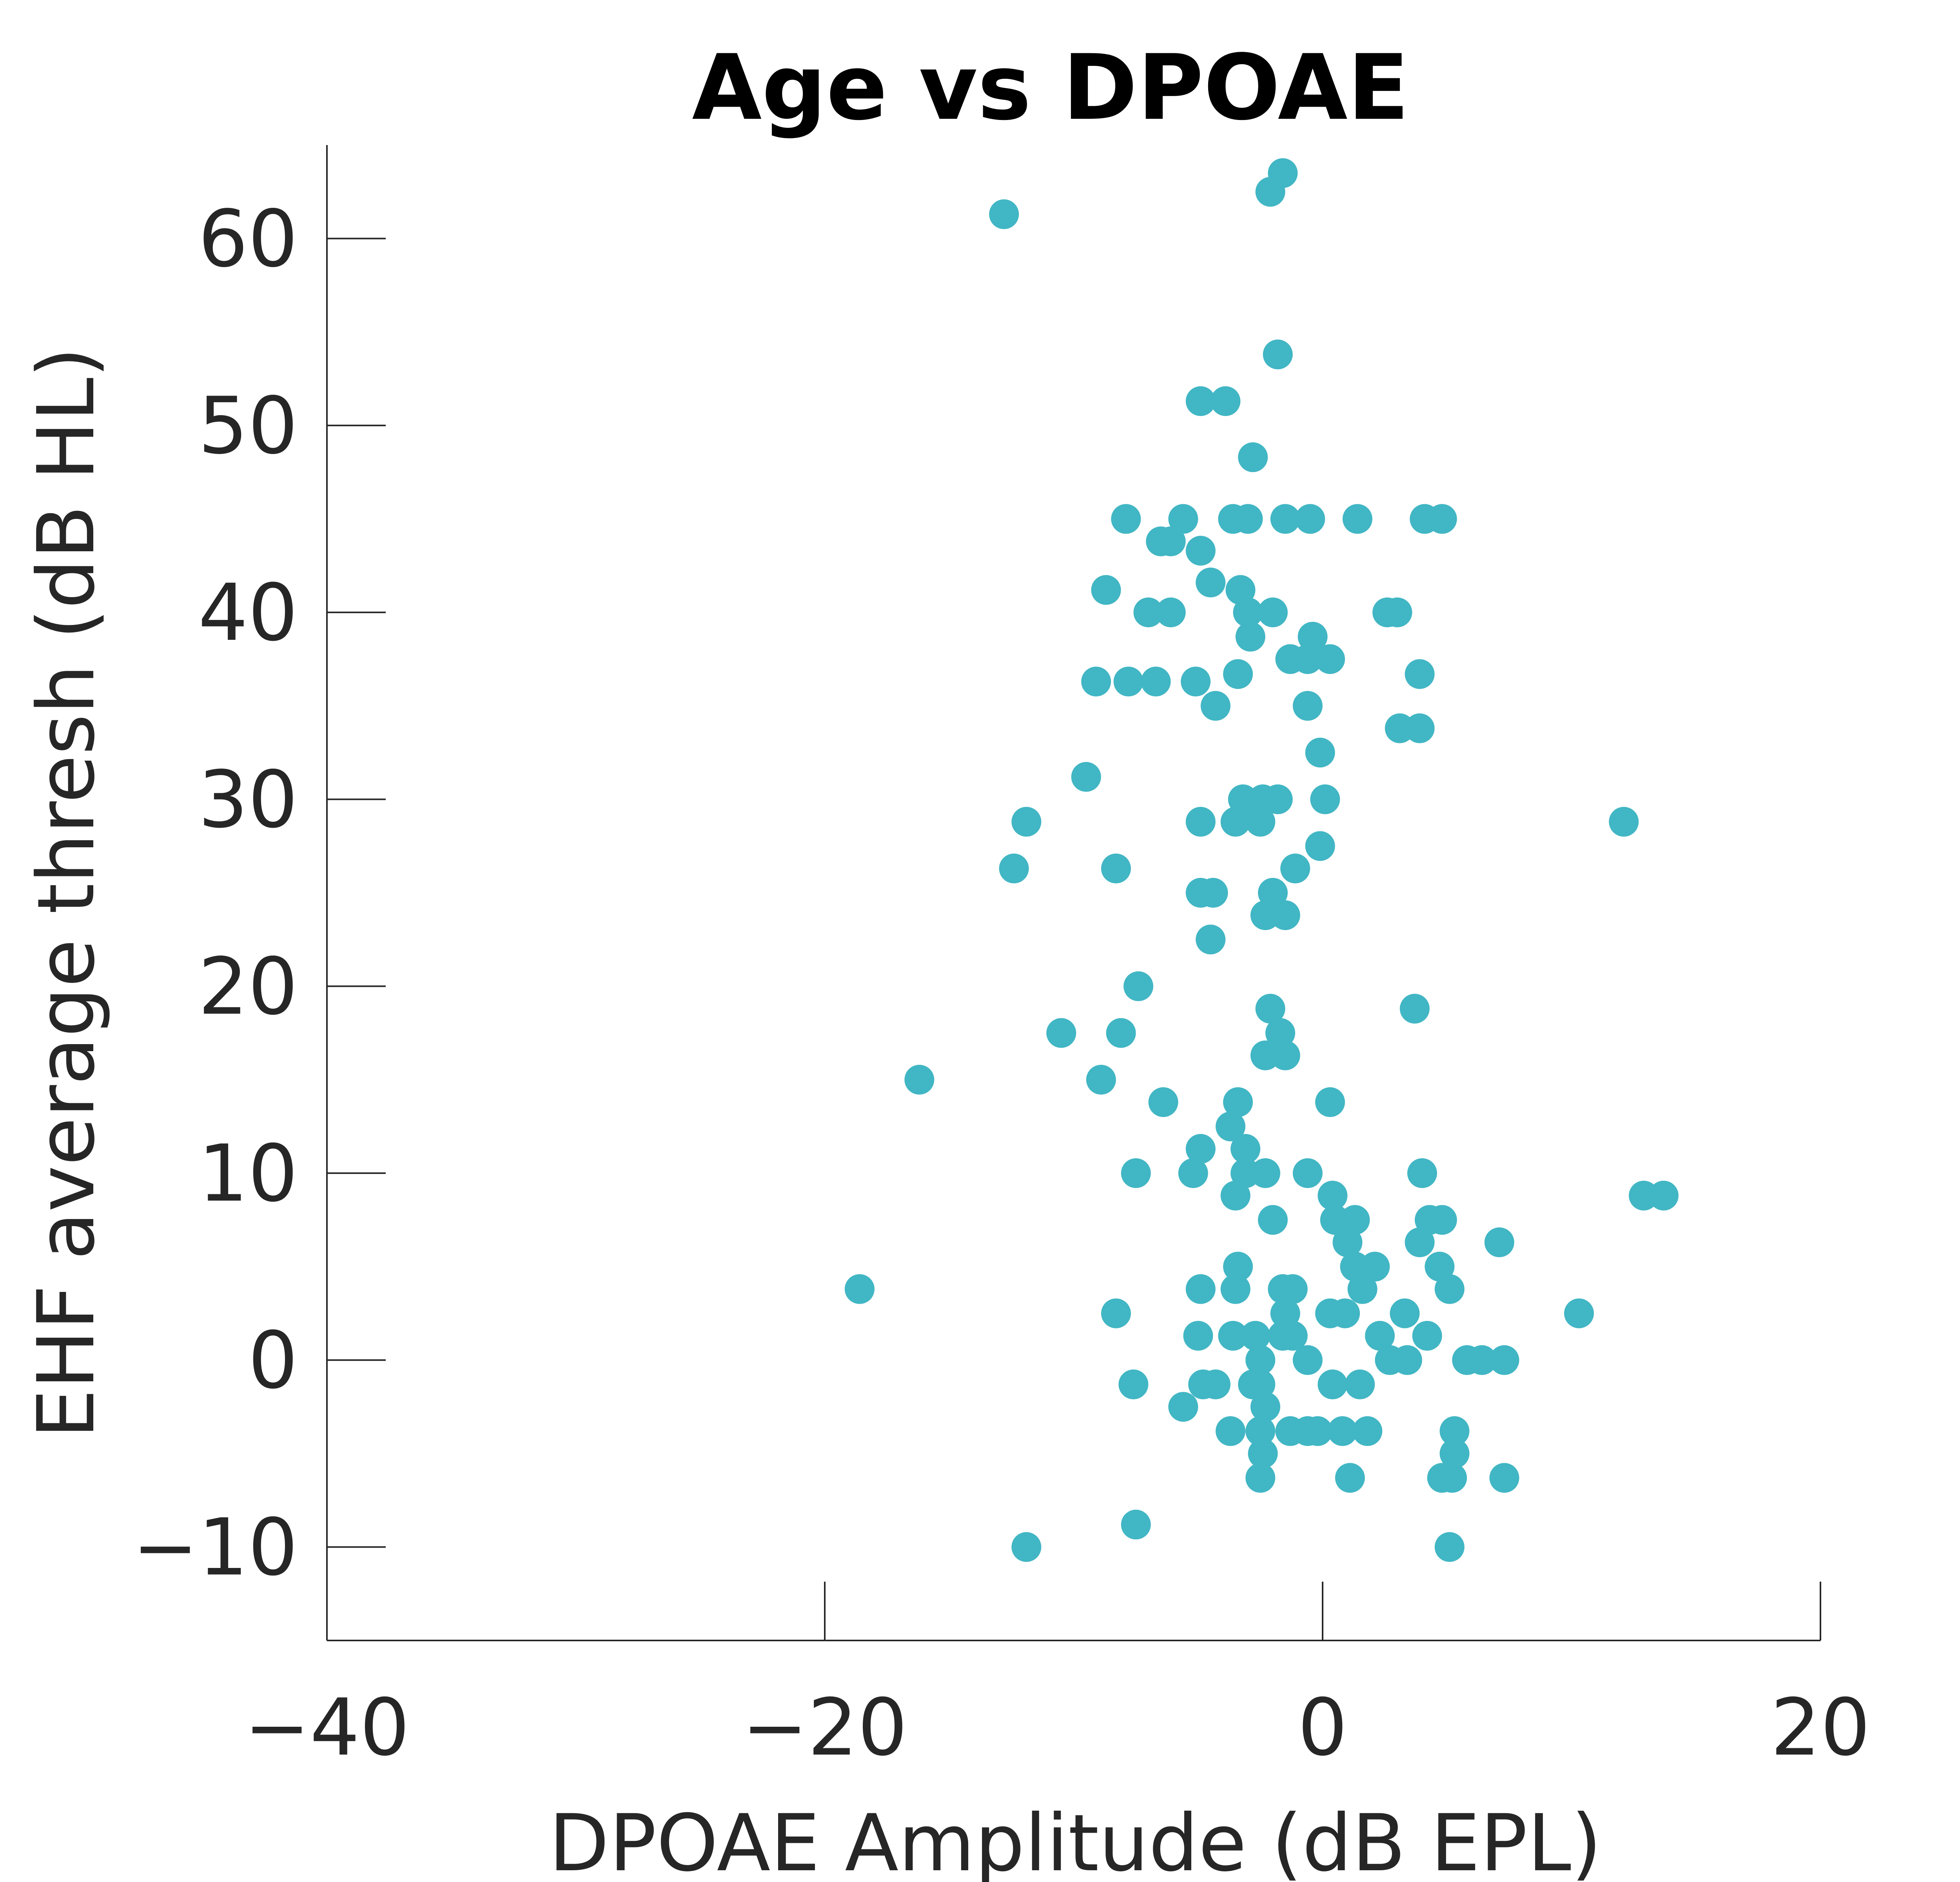  What do you see at coordinates (248, 800) in the screenshot?
I see `y-tick-label: 30` at bounding box center [248, 800].